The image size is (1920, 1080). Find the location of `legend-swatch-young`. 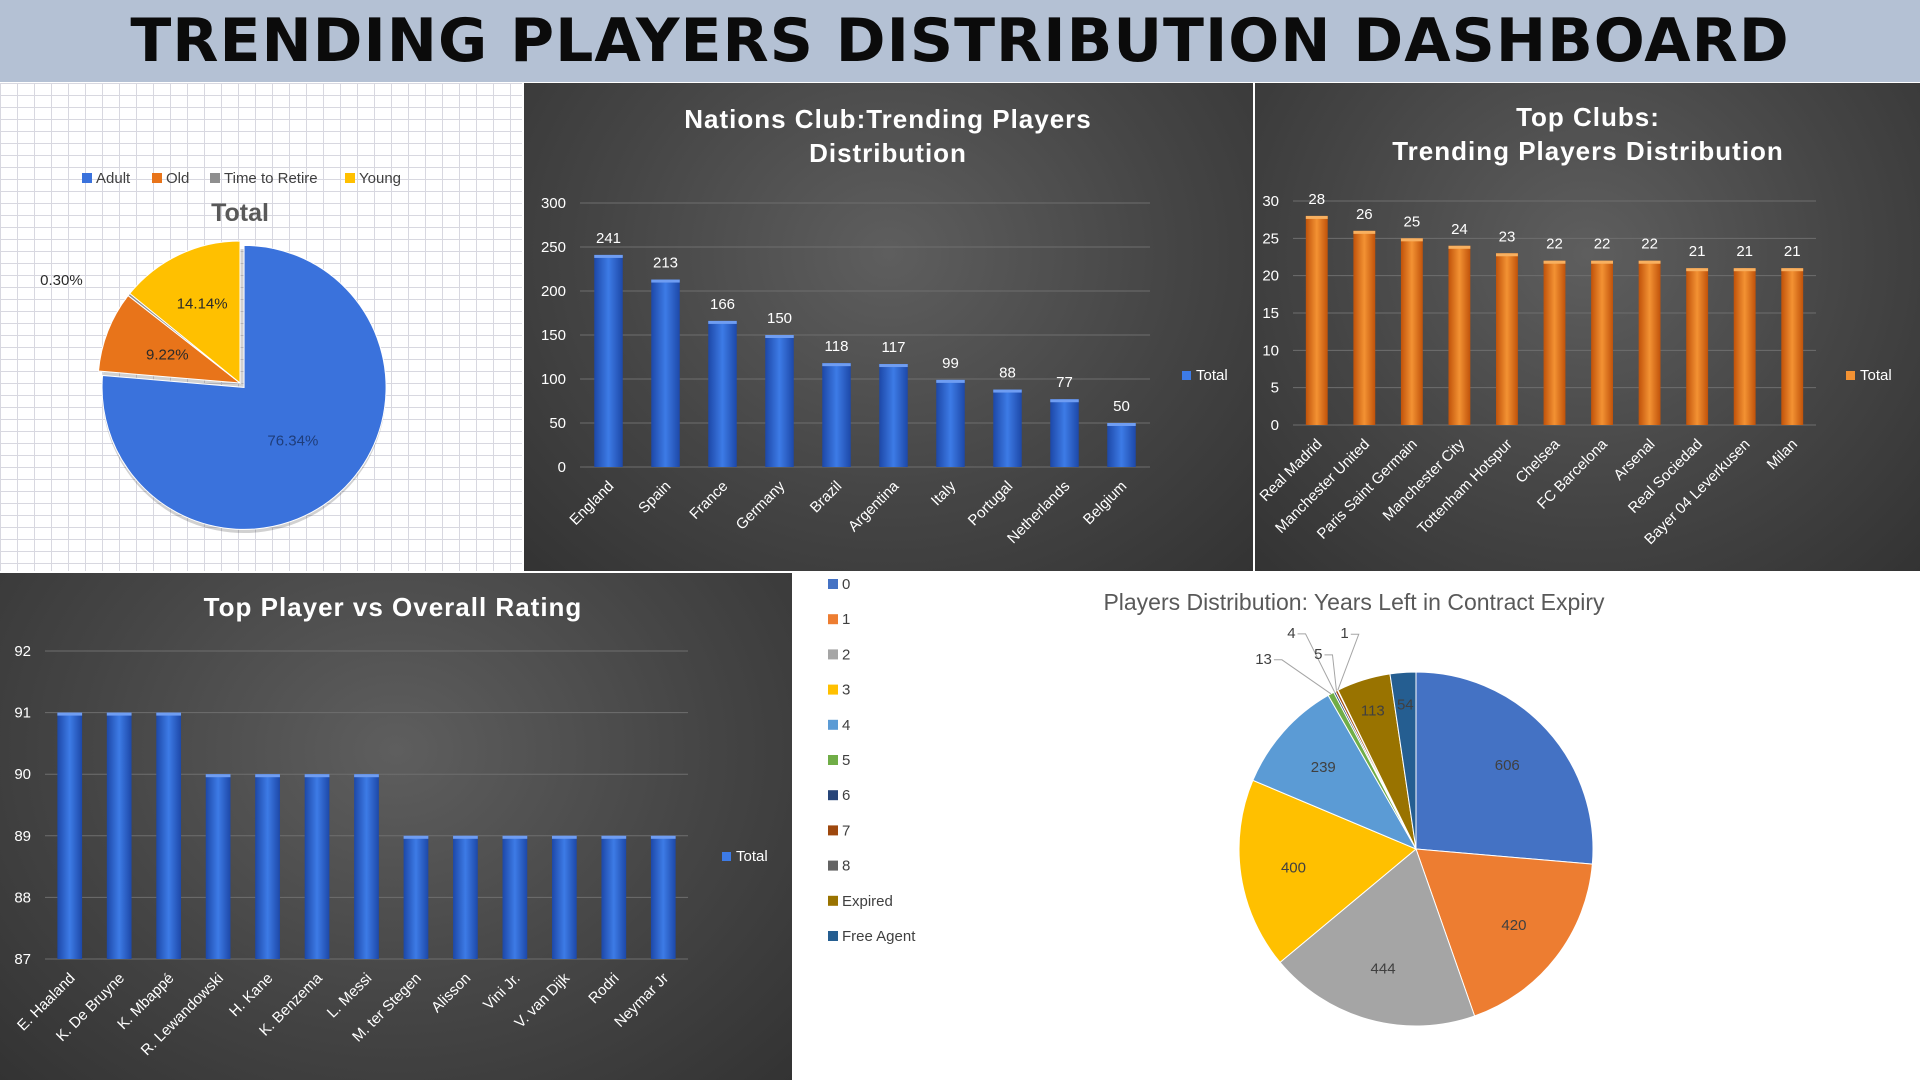

legend-swatch-young is located at coordinates (350, 178).